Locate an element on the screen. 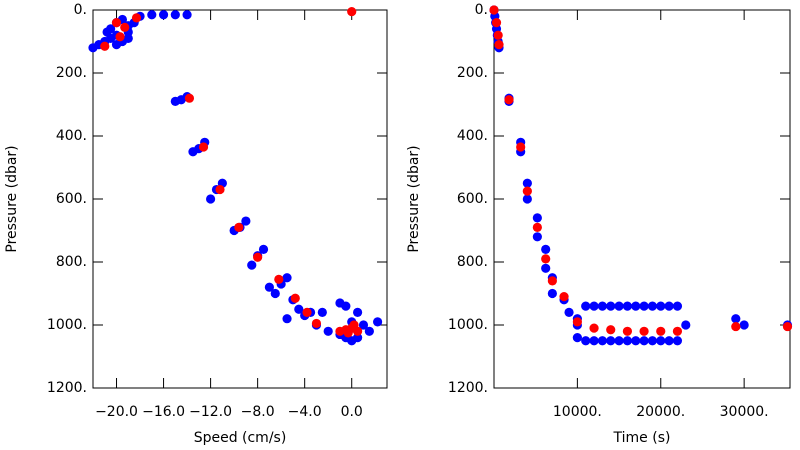  x-tick-label: 20000. is located at coordinates (660, 412).